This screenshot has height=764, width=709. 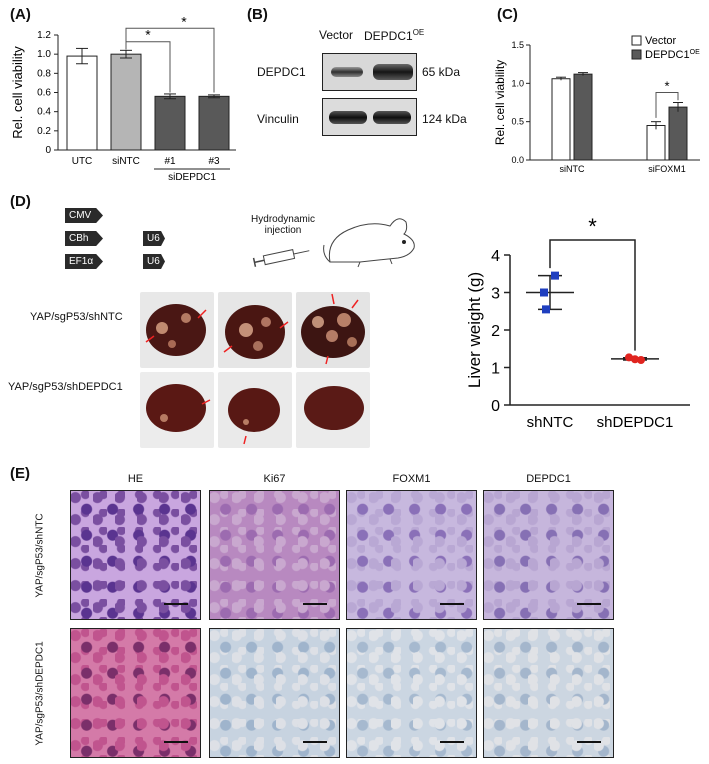 I want to click on chart-d-ytick-label: 0, so click(x=495, y=406).